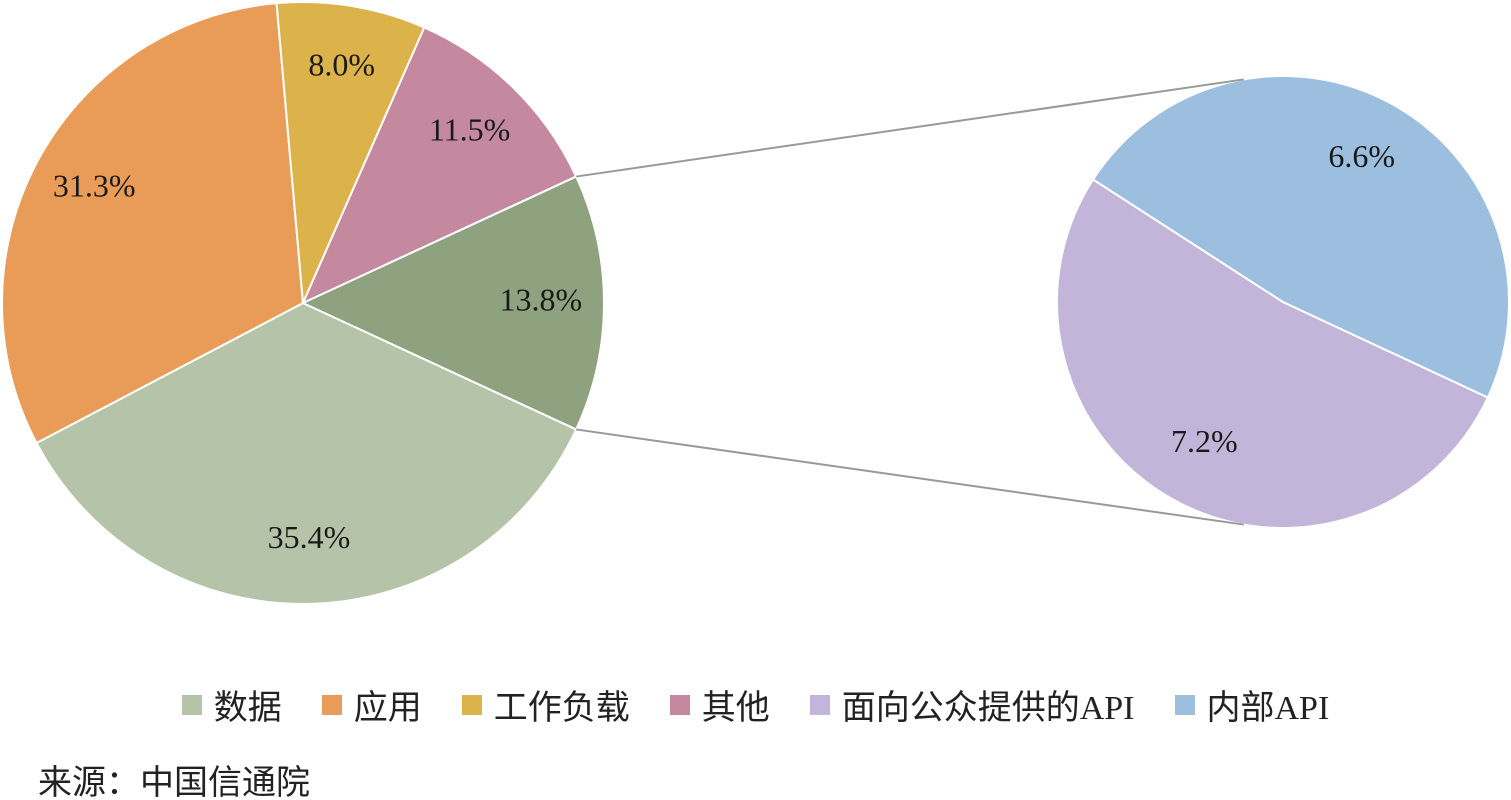 The width and height of the screenshot is (1511, 800). Describe the element at coordinates (1268, 708) in the screenshot. I see `legend-label: 内部API` at that location.